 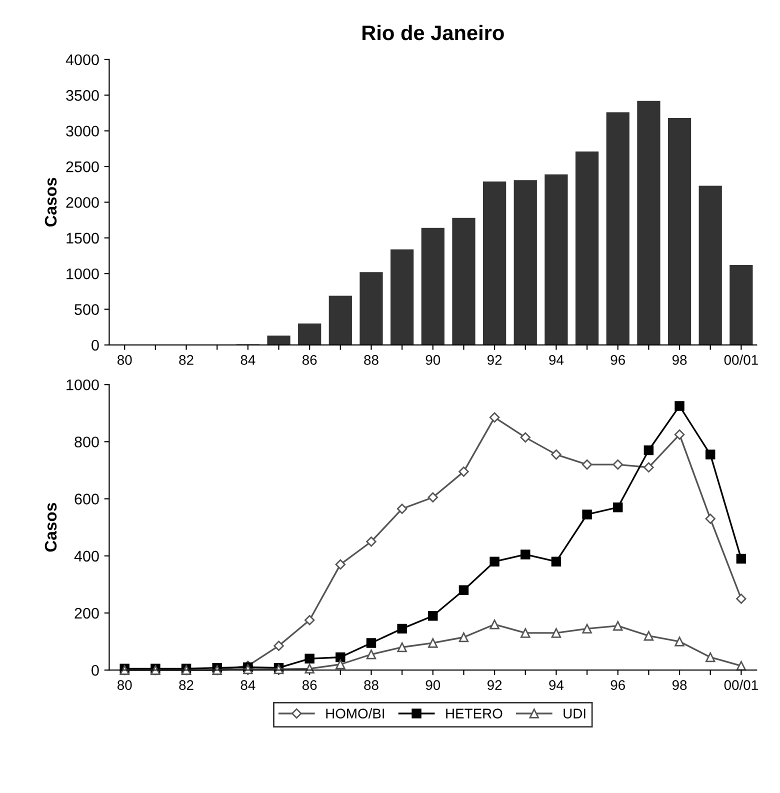 I want to click on y-tick-label: 3000, so click(x=82, y=131).